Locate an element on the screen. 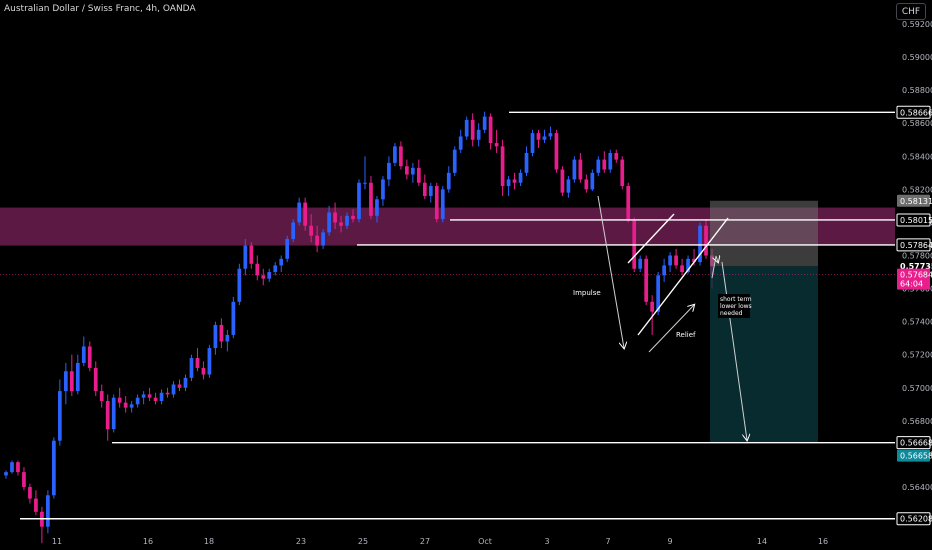 The width and height of the screenshot is (932, 550). channel-lower-line is located at coordinates (683, 276).